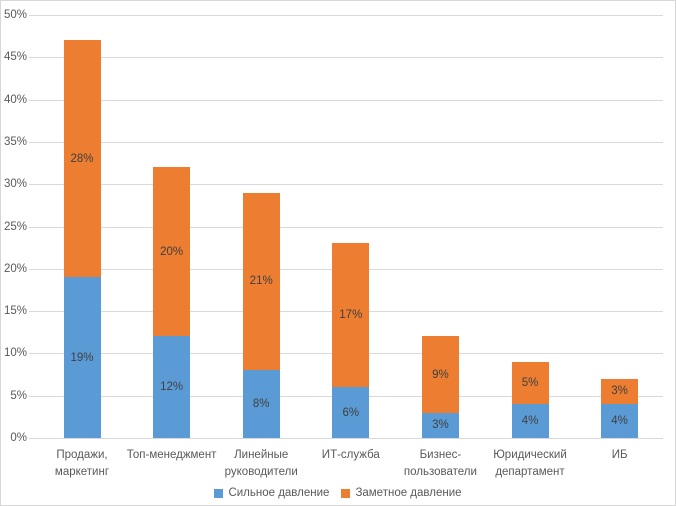 This screenshot has width=676, height=506. Describe the element at coordinates (619, 455) in the screenshot. I see `category-label: ИБ` at that location.